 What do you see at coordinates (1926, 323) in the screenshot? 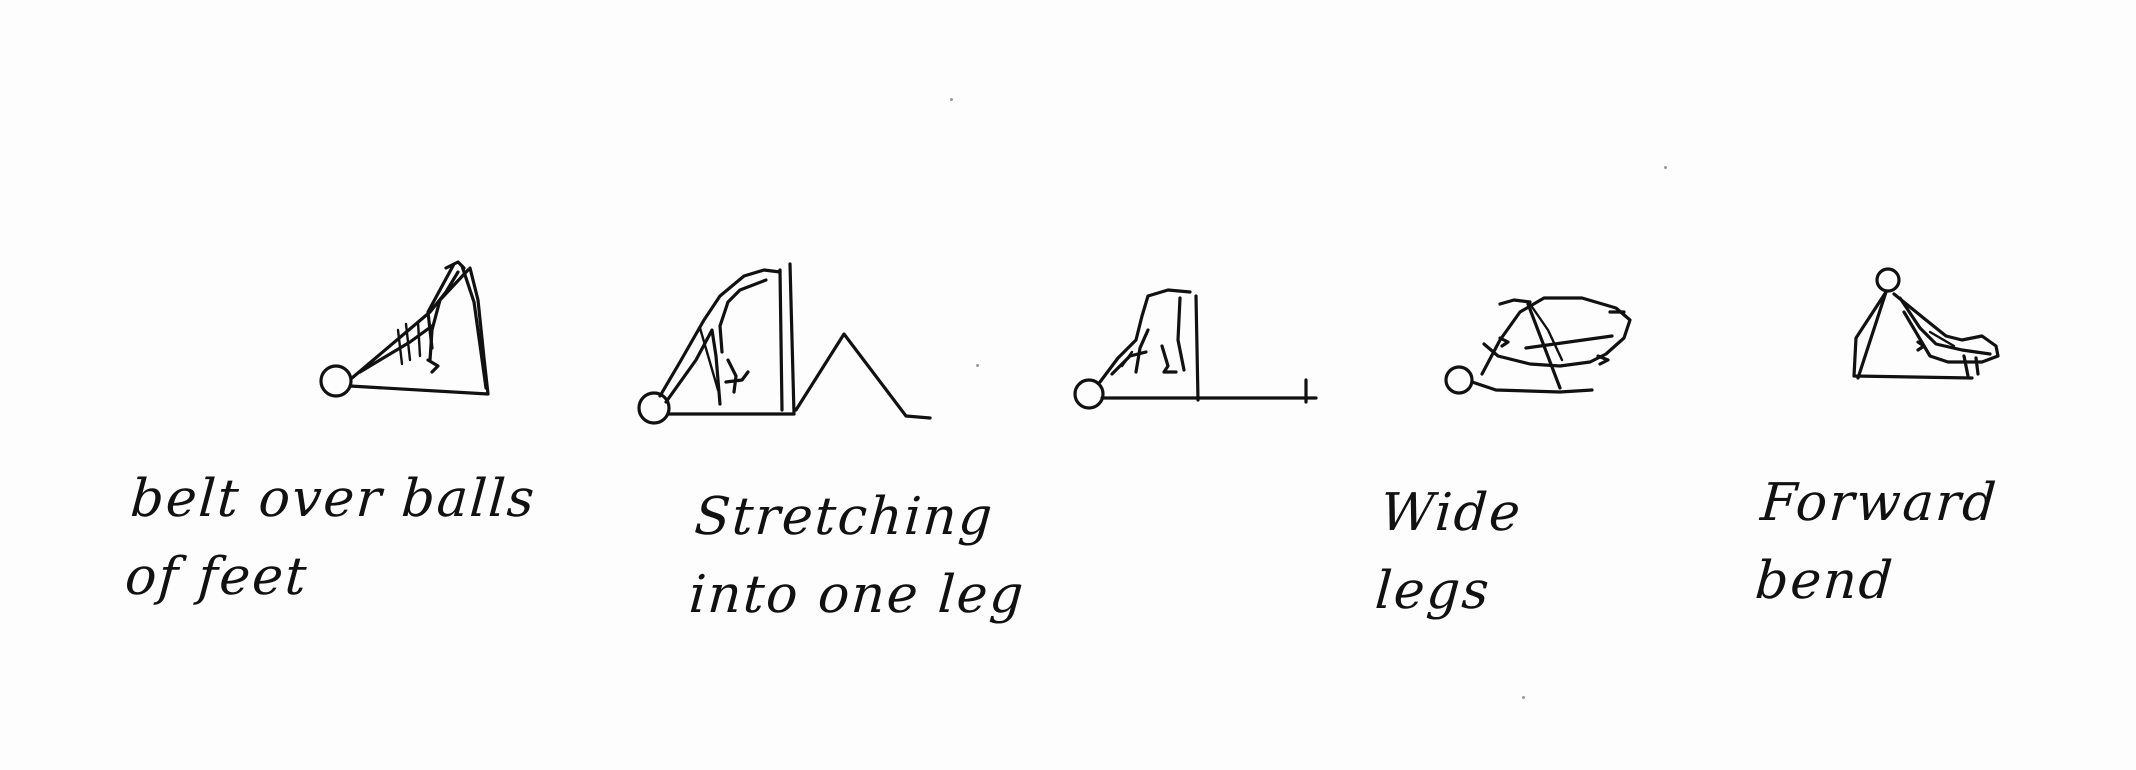
I see `forward-bend-figure-icon` at bounding box center [1926, 323].